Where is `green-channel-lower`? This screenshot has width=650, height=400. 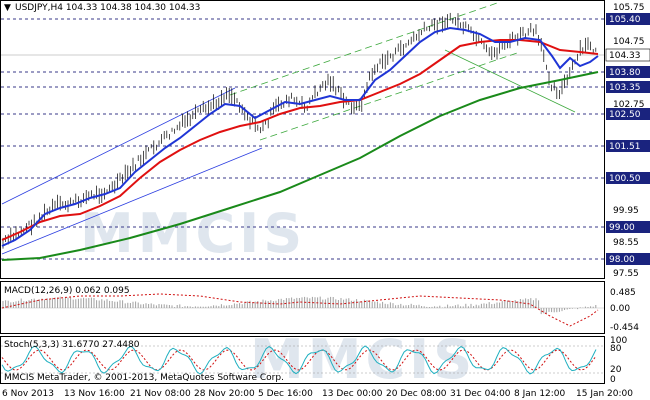 green-channel-lower is located at coordinates (390, 96).